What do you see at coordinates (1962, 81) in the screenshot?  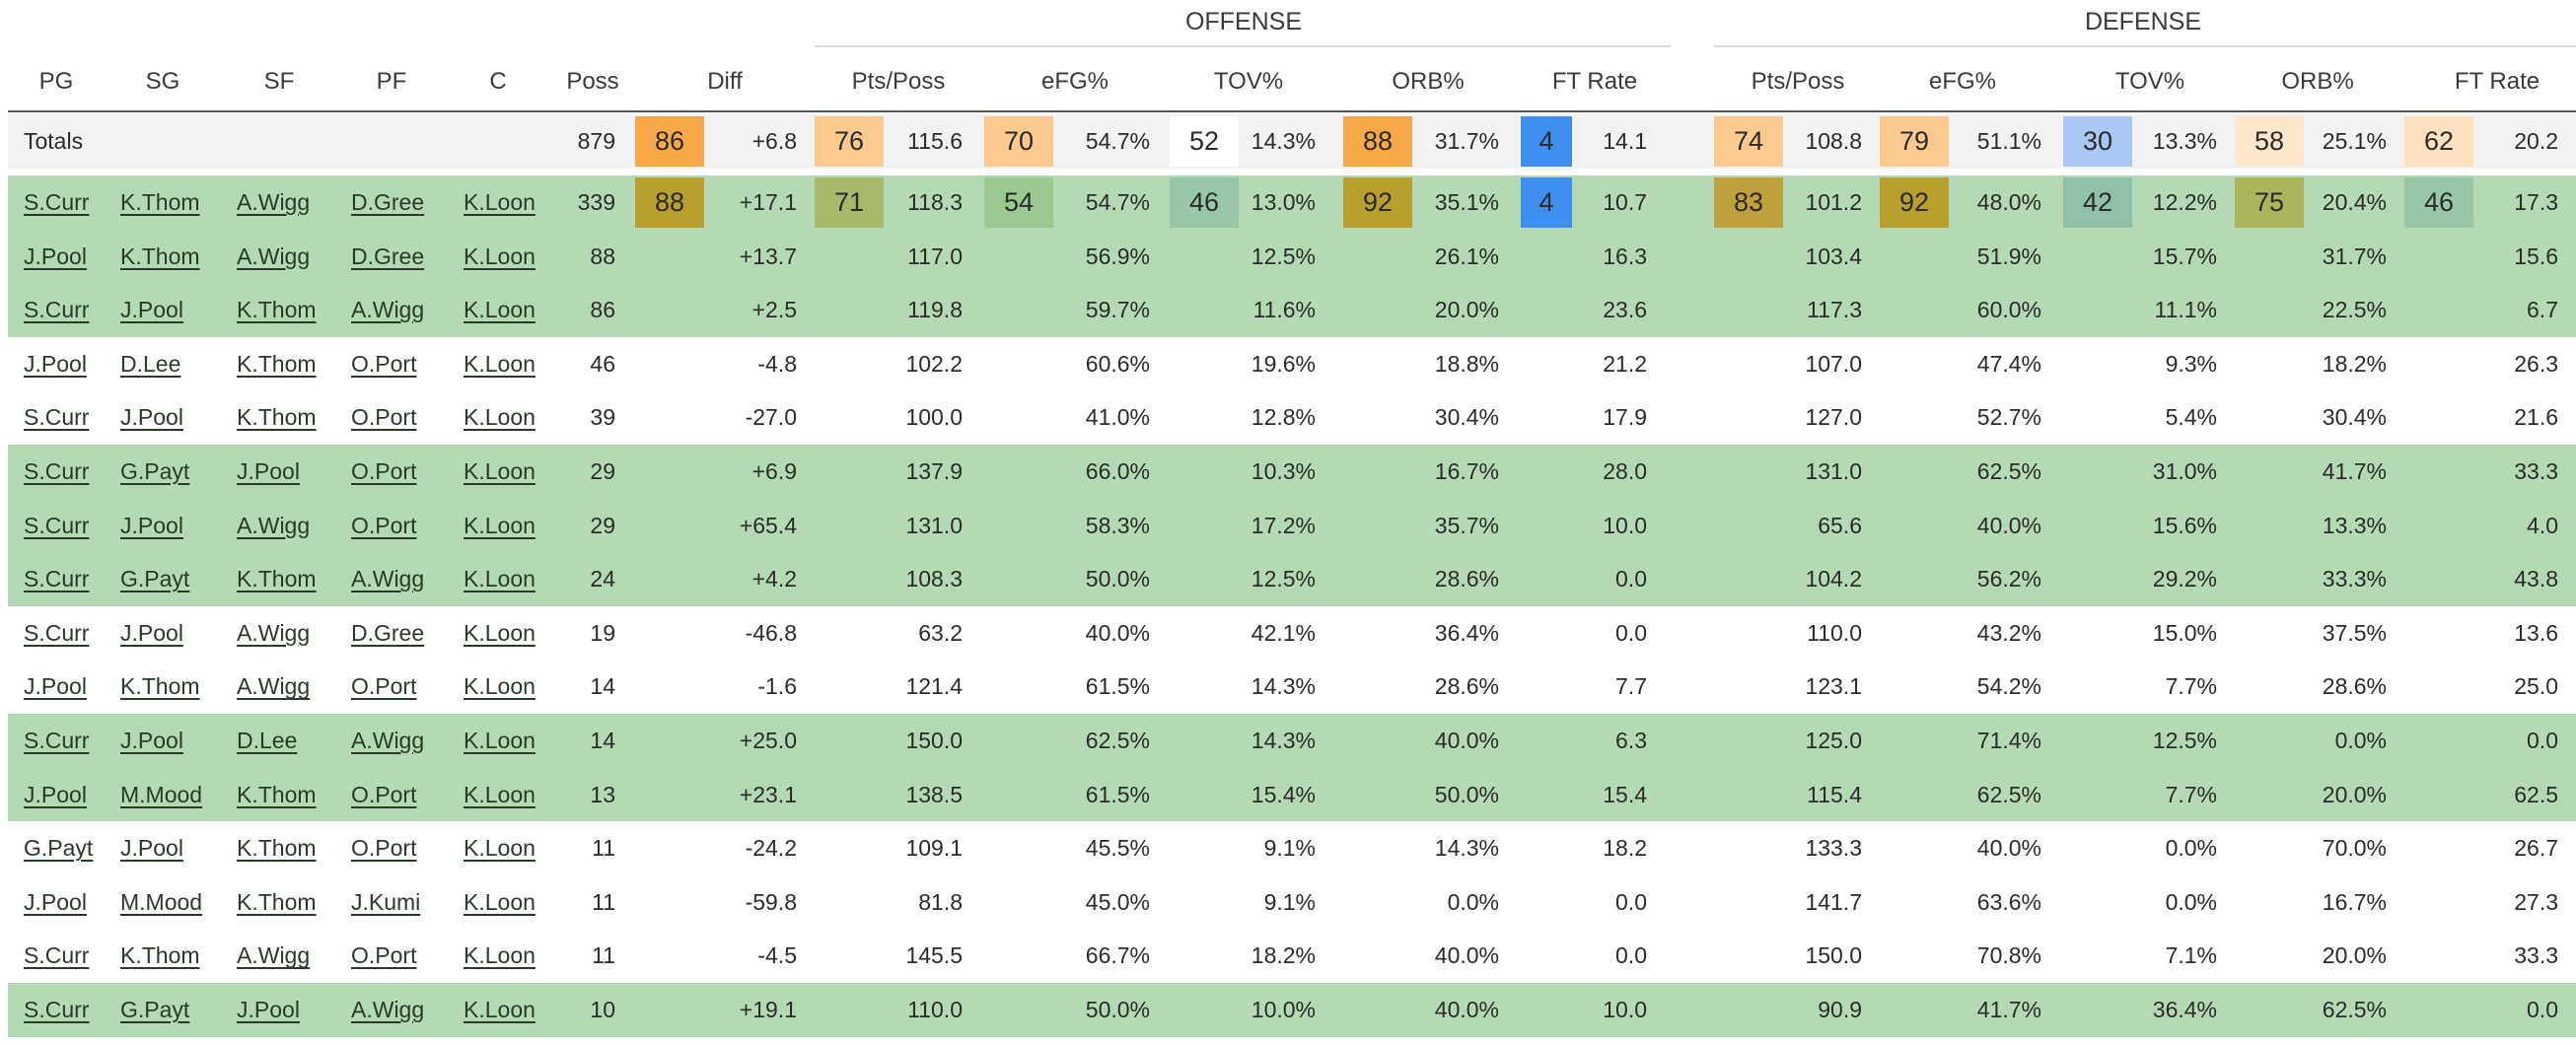 I see `col-header-def-efg: eFG%` at bounding box center [1962, 81].